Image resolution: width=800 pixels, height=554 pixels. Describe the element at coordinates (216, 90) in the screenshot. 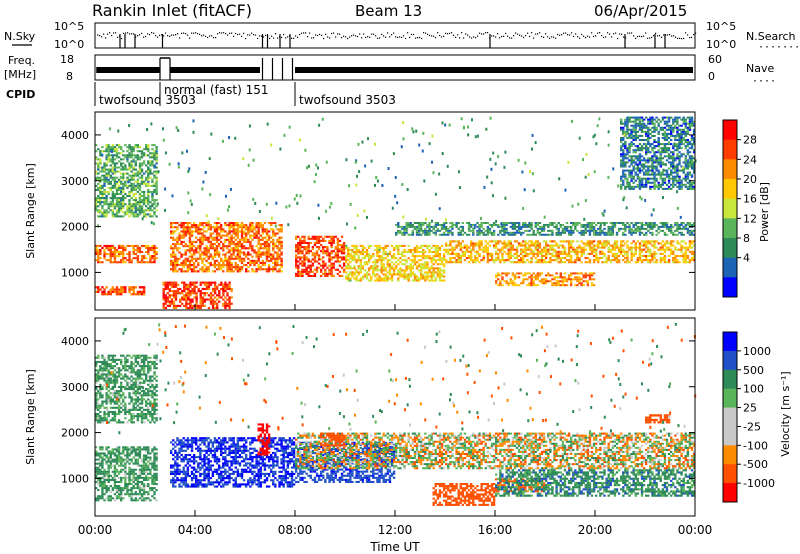

I see `cpid-segment-label: normal (fast) 151` at that location.